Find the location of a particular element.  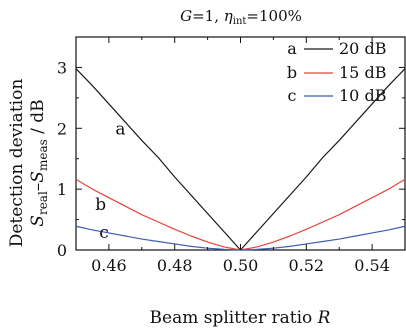

x-tick-label: 0.54 is located at coordinates (372, 265).